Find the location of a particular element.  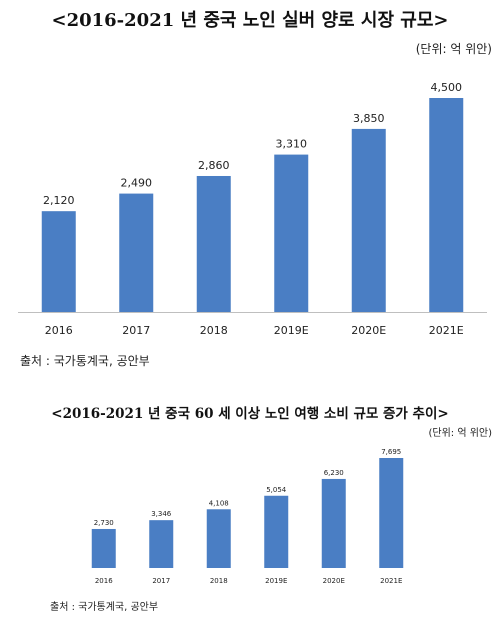

chart1-value-label: 3,310 is located at coordinates (292, 144).